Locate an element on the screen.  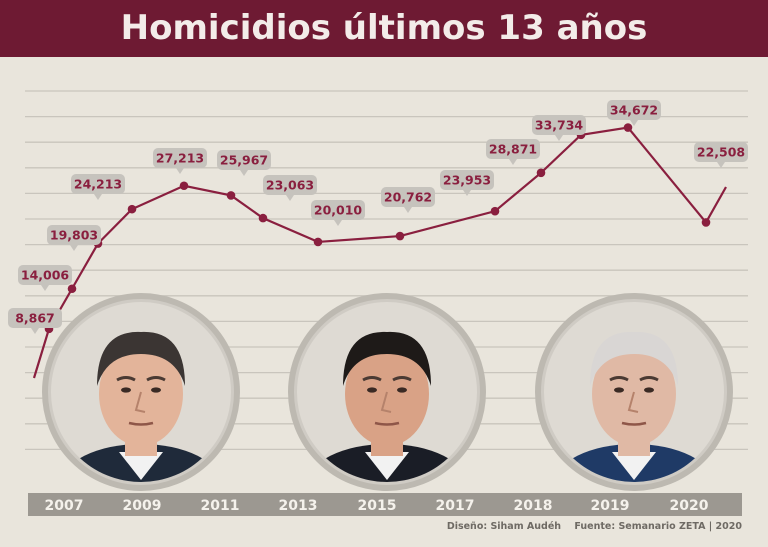
data-label-14: 22,508 is located at coordinates (721, 155).